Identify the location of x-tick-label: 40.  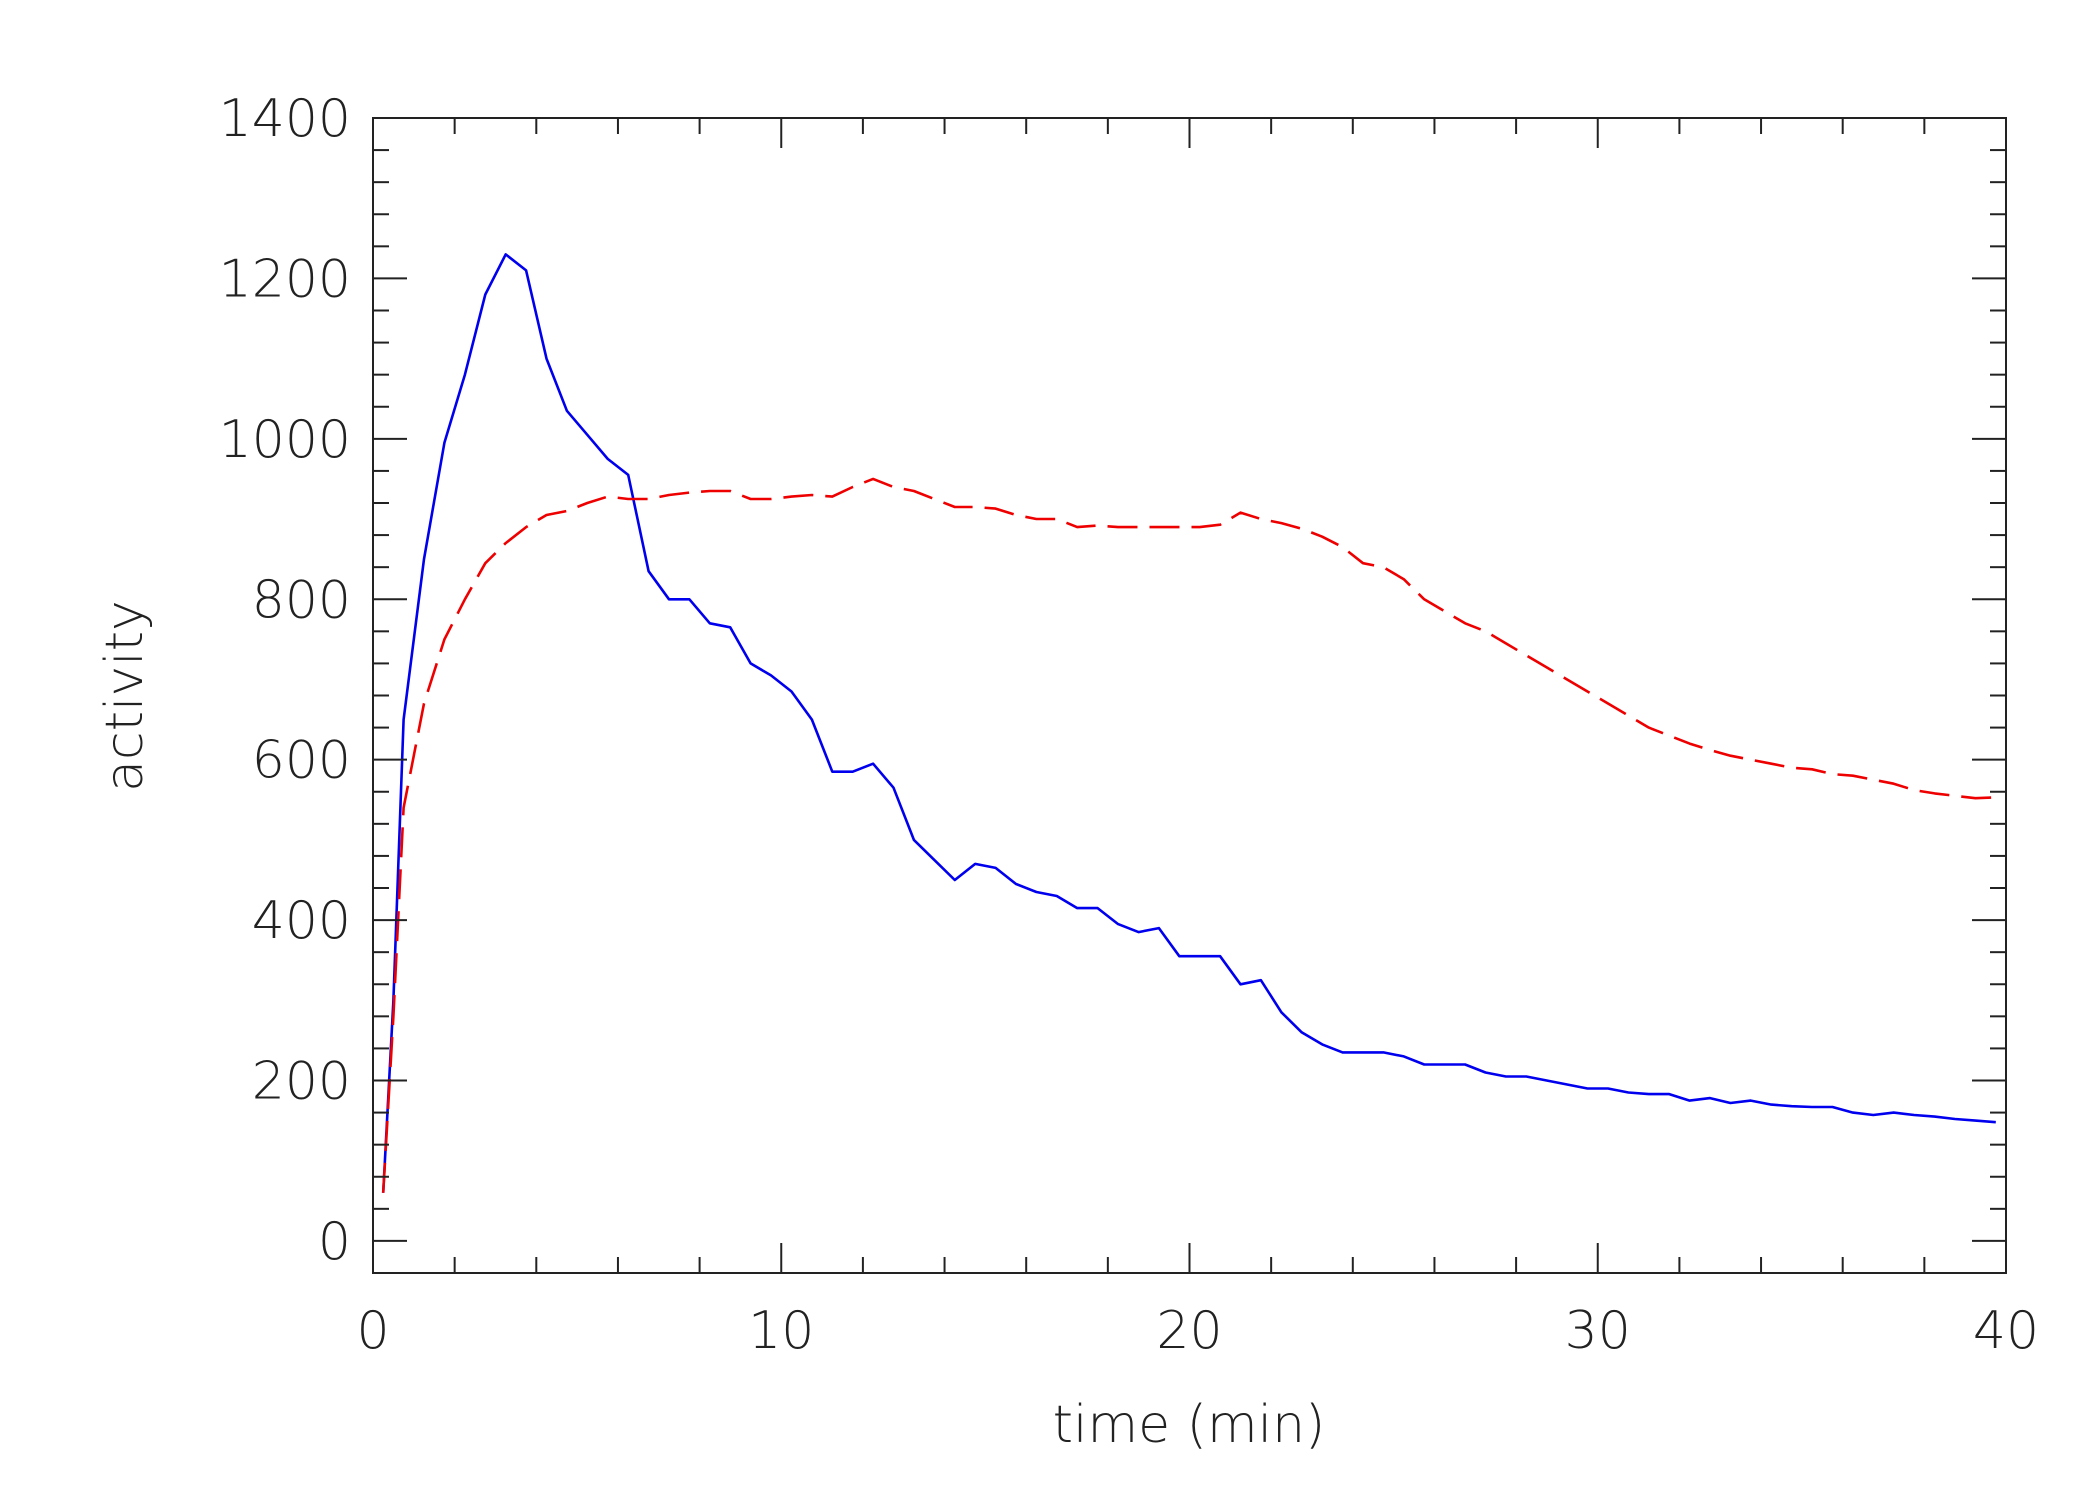
(2006, 1331).